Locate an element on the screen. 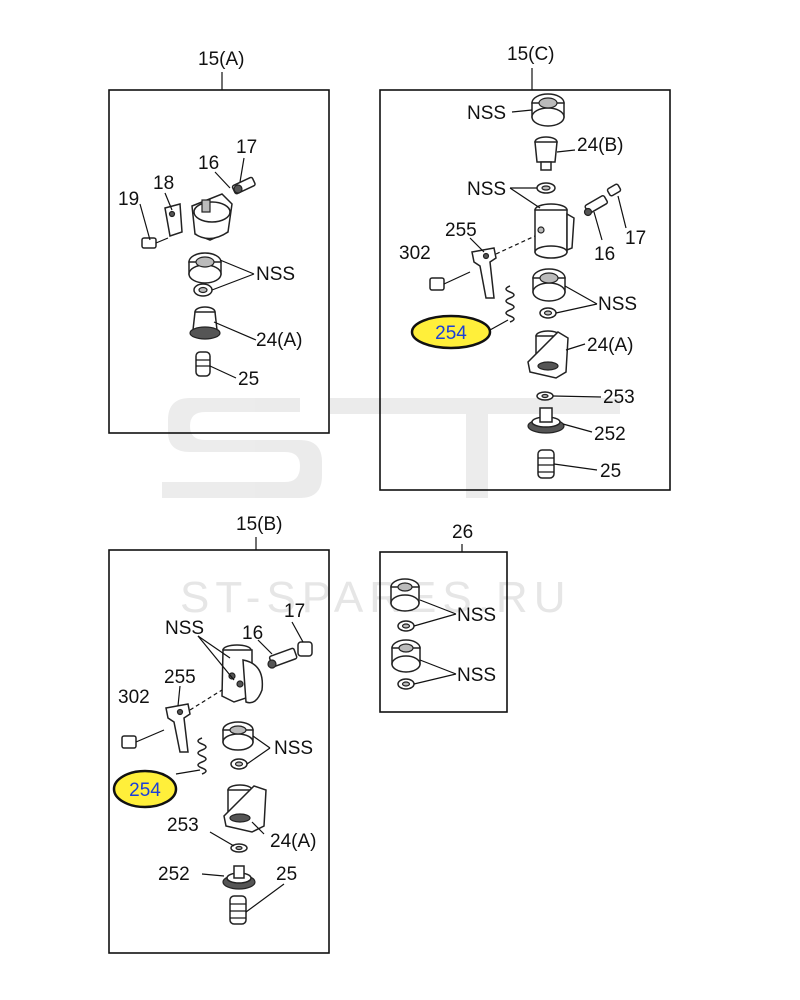 The width and height of the screenshot is (800, 1000). c-part-nss-top-seal is located at coordinates (548, 110).